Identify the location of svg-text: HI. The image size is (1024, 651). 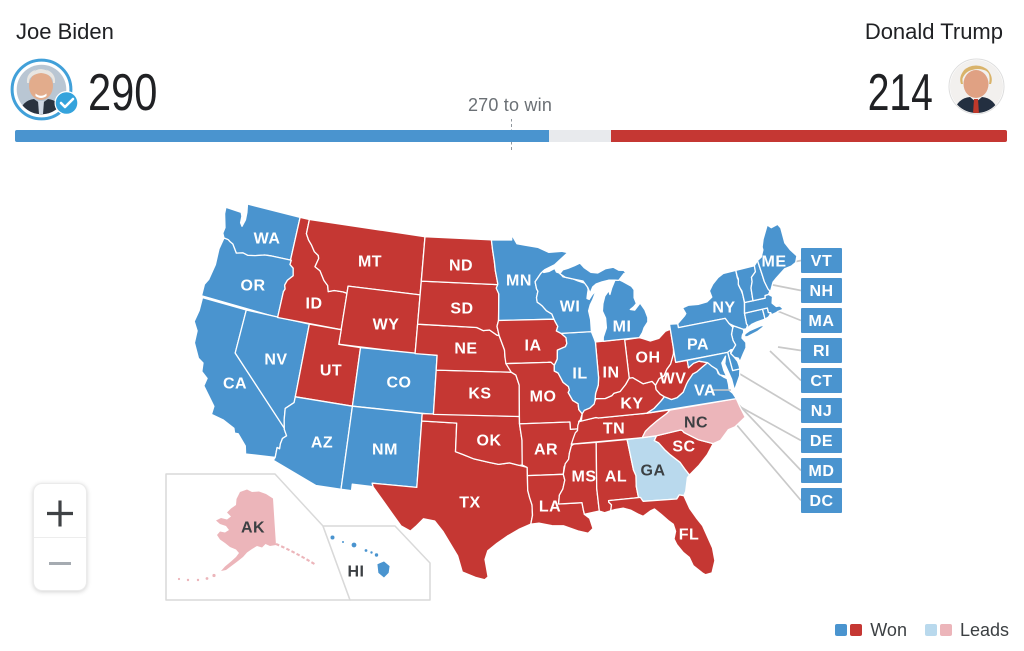
(356, 572).